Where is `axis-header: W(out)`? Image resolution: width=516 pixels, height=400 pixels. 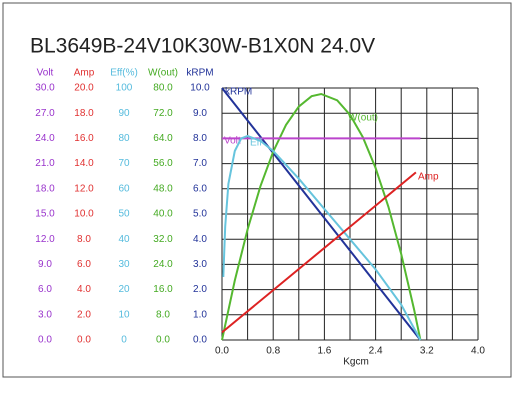
axis-header: W(out) is located at coordinates (163, 73).